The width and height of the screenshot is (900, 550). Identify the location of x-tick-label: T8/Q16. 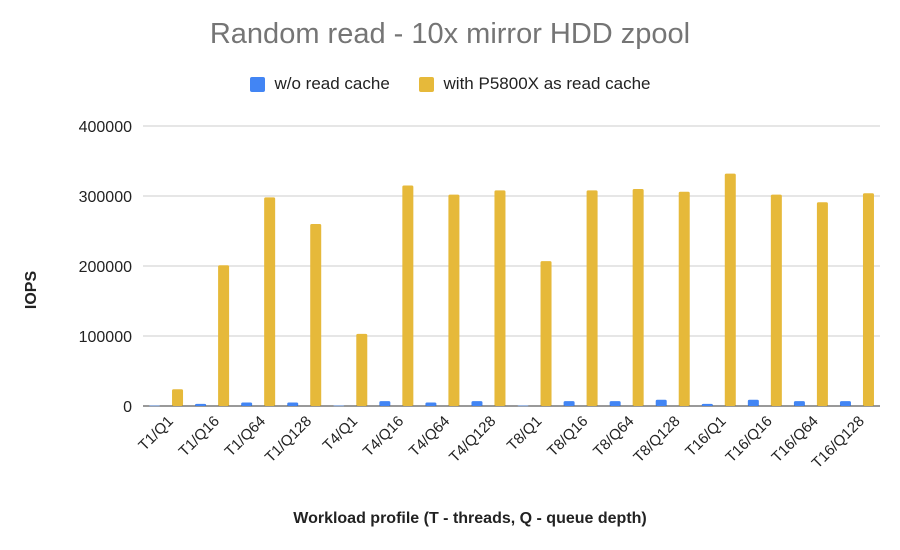
(567, 436).